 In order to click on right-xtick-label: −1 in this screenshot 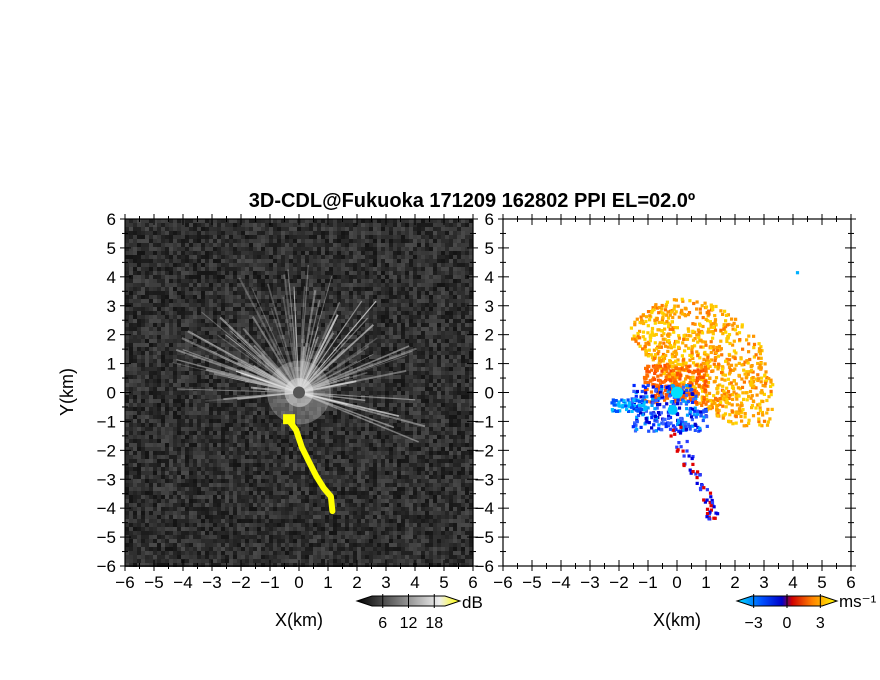, I will do `click(647, 582)`.